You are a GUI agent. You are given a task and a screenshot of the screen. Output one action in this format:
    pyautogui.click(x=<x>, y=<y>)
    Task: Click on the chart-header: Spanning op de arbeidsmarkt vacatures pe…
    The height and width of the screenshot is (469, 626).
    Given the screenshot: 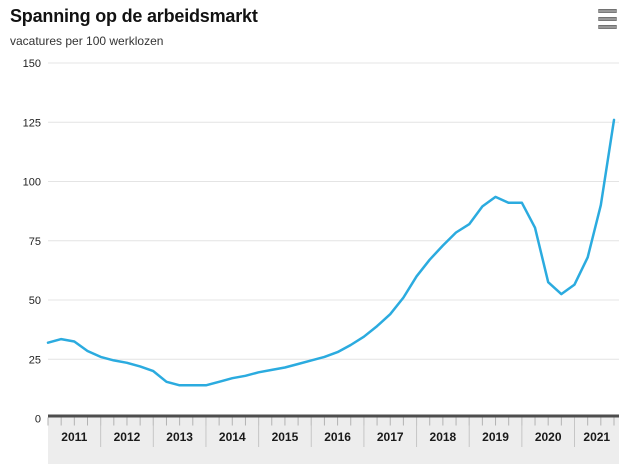 What is the action you would take?
    pyautogui.click(x=298, y=26)
    